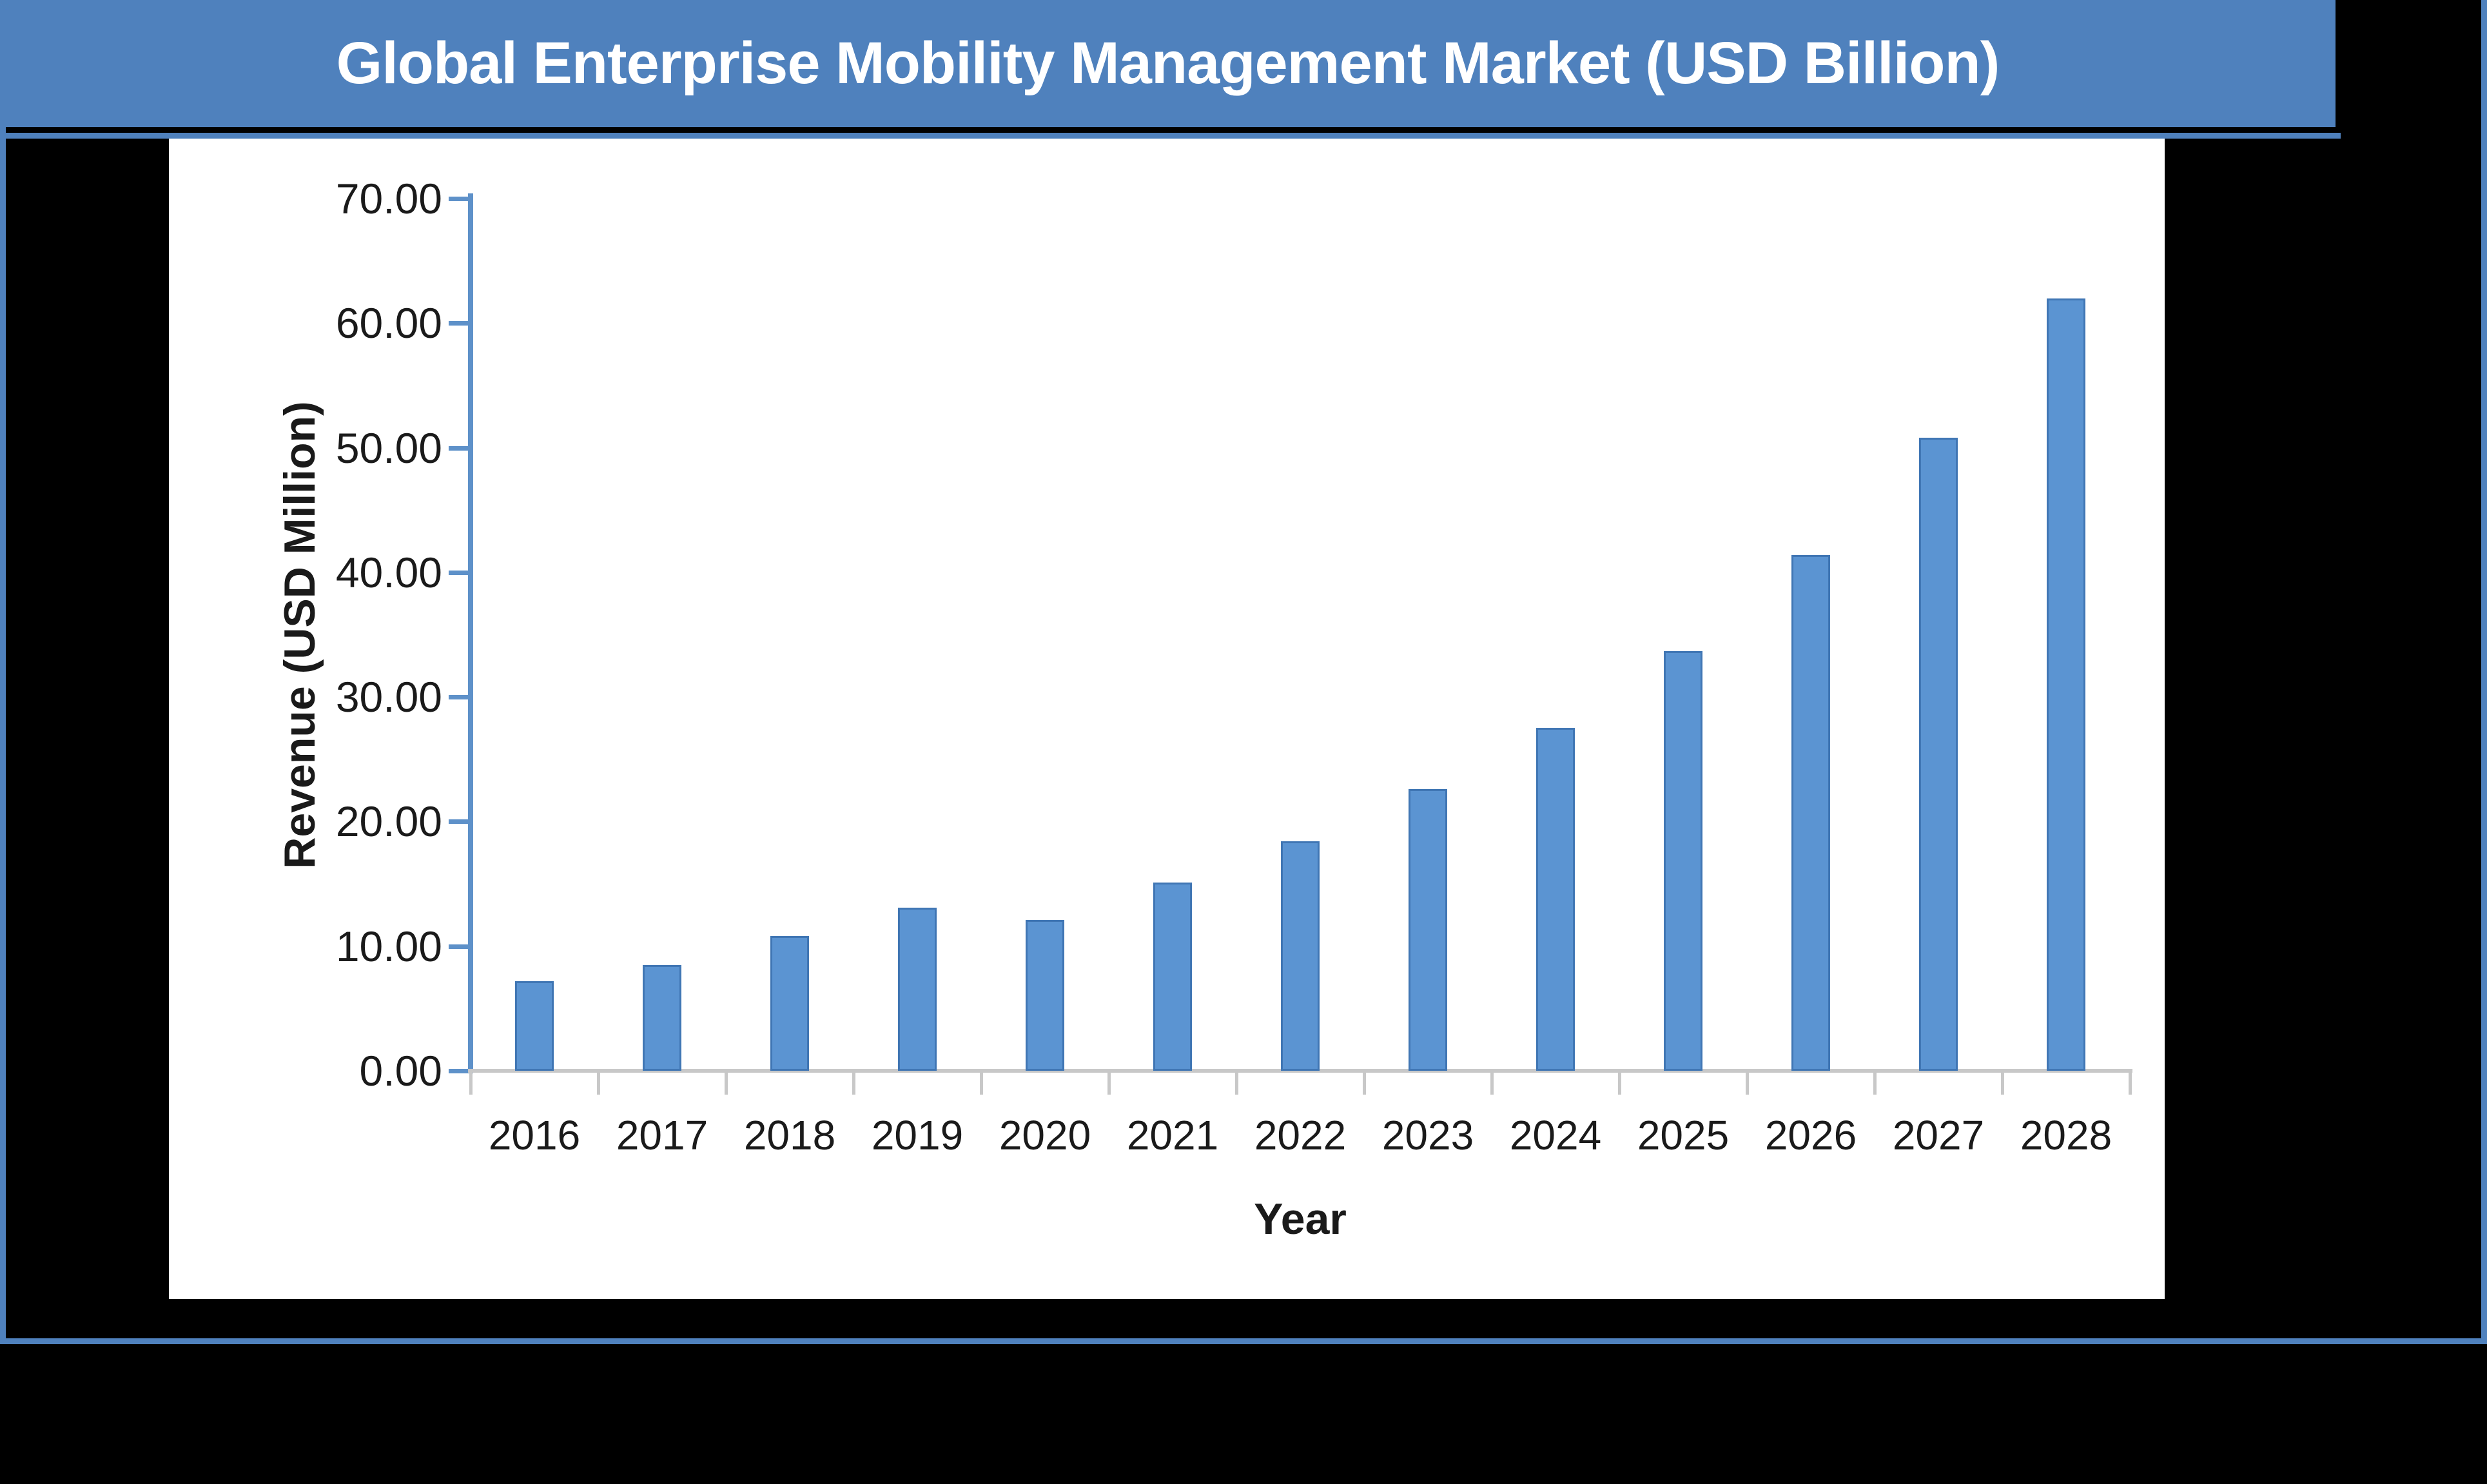  Describe the element at coordinates (790, 1135) in the screenshot. I see `x-tick-label-2018: 2018` at that location.